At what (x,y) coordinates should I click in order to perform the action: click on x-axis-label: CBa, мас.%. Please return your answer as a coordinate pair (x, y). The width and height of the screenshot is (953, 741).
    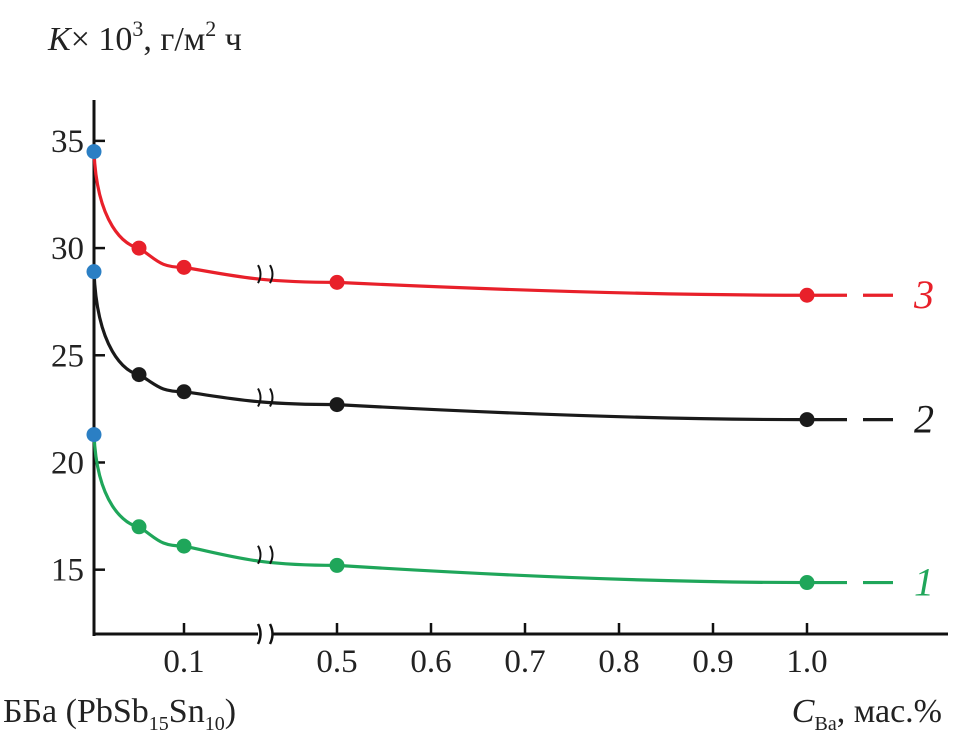
    Looking at the image, I should click on (867, 714).